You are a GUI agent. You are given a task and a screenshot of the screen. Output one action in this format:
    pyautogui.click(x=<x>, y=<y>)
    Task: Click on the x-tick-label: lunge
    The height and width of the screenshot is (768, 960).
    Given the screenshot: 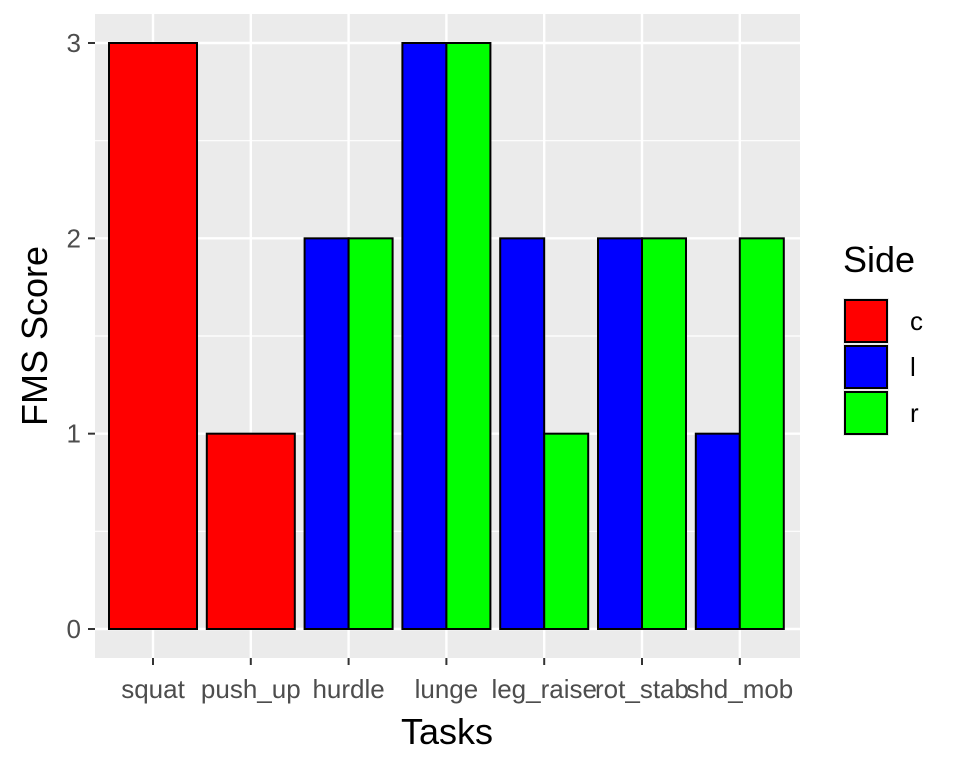 What is the action you would take?
    pyautogui.click(x=447, y=689)
    